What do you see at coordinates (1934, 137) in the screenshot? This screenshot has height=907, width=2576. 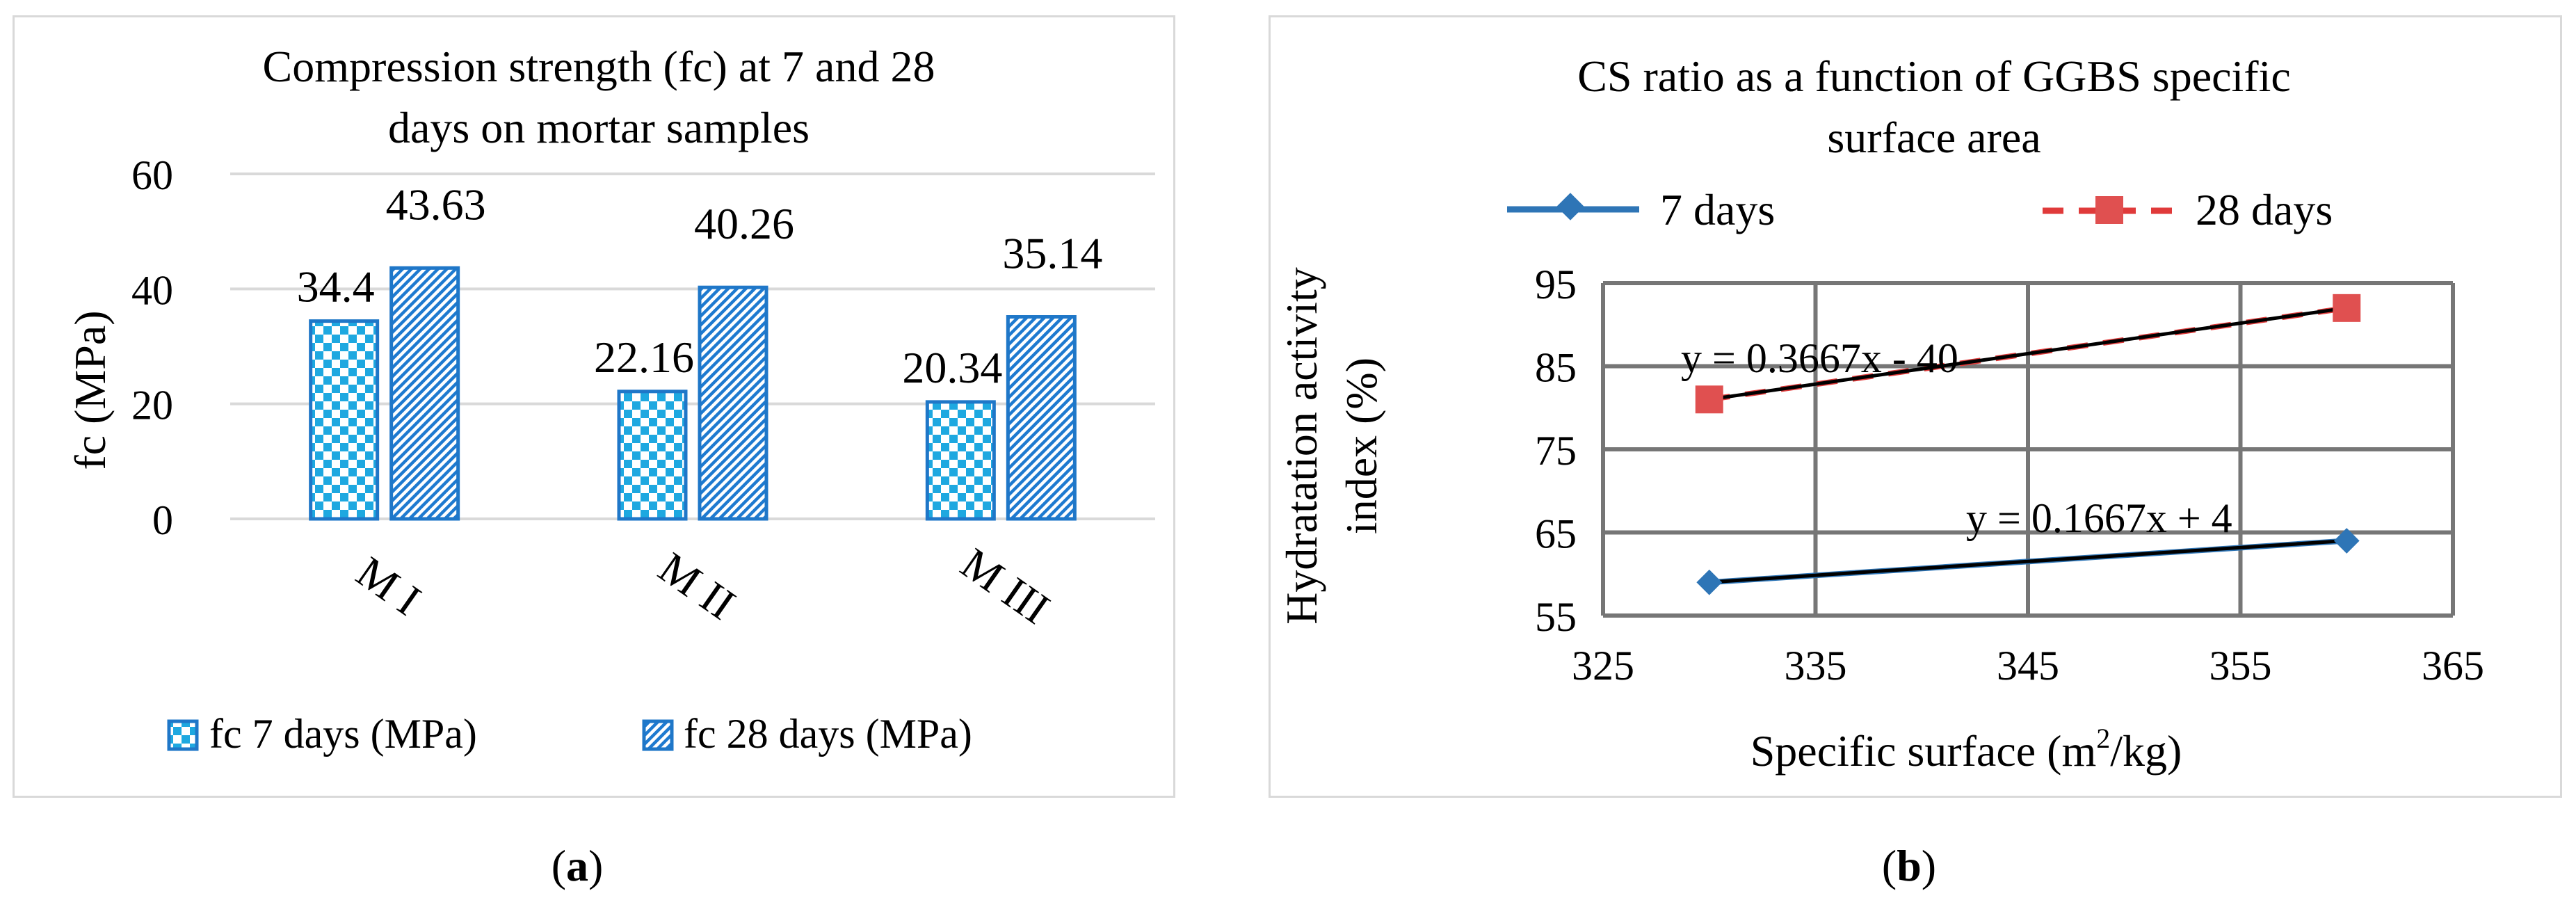 I see `chart-b-title-line-2: surface area` at bounding box center [1934, 137].